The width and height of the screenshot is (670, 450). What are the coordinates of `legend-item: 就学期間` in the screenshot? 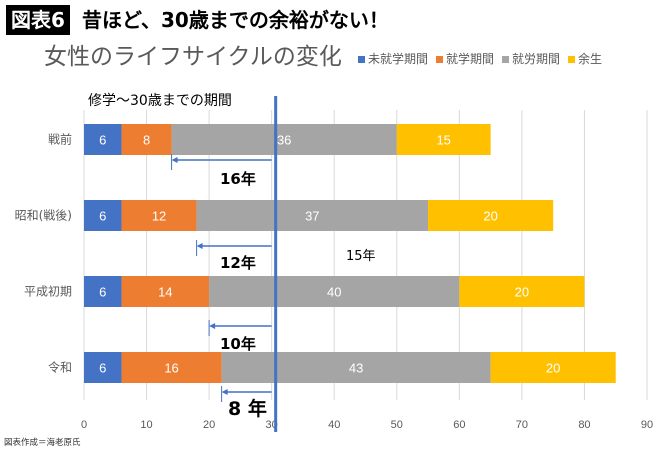 It's located at (465, 58).